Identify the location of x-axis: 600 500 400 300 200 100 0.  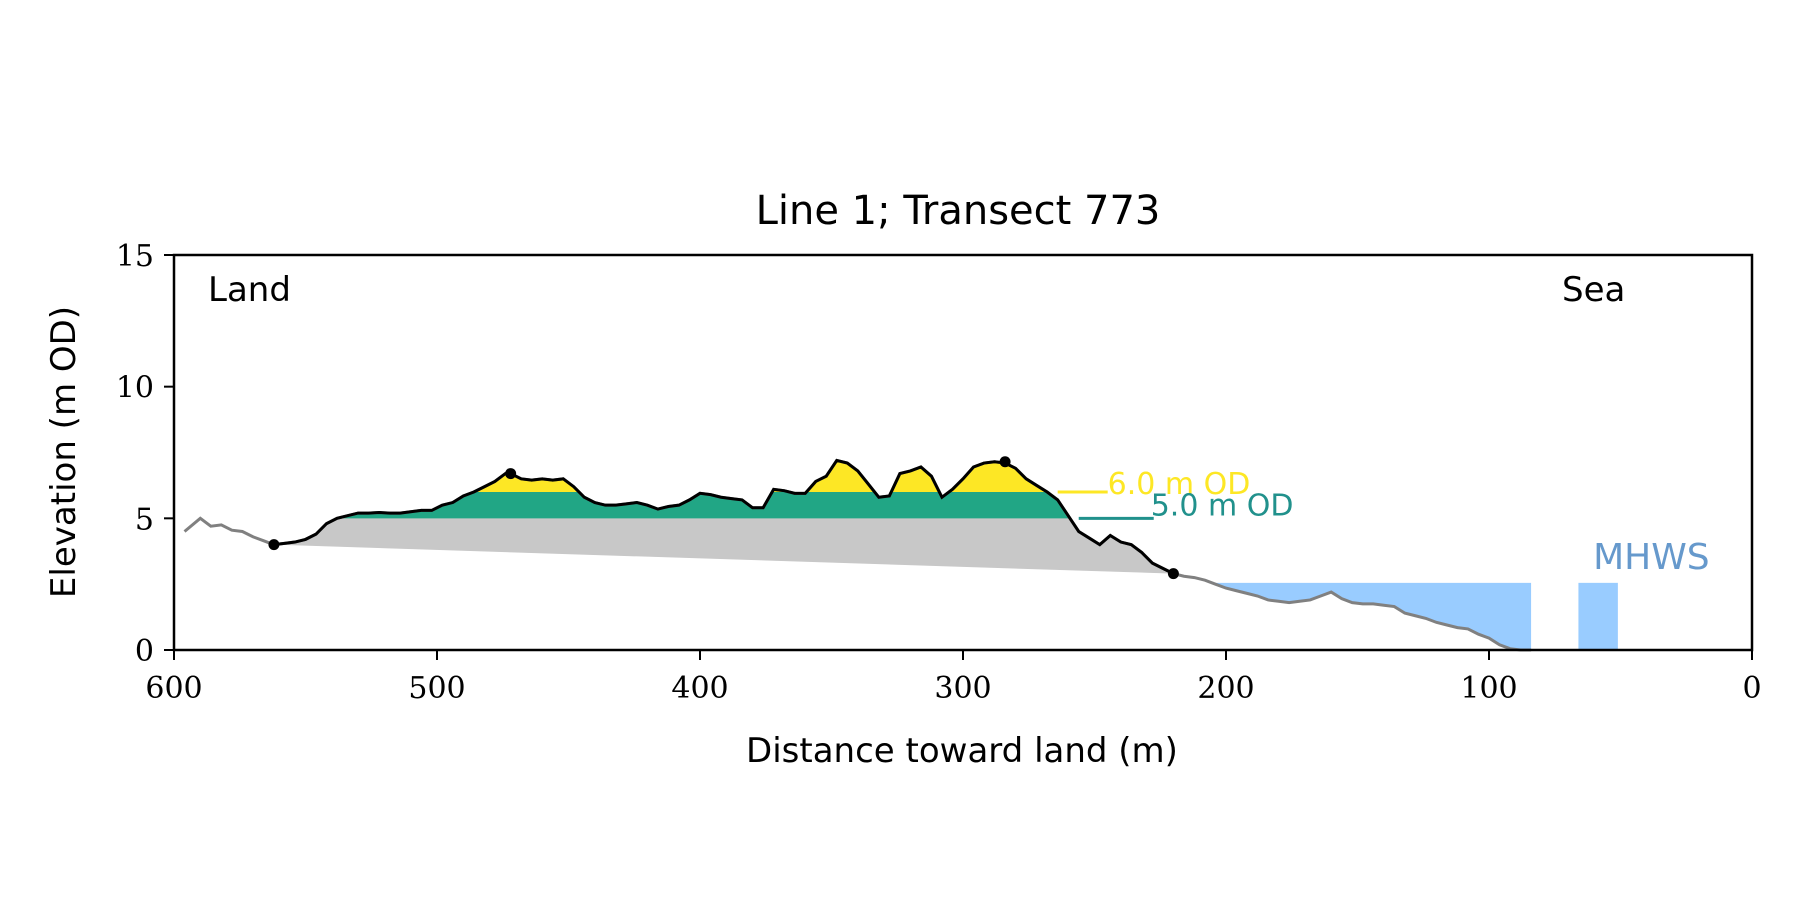
(953, 678).